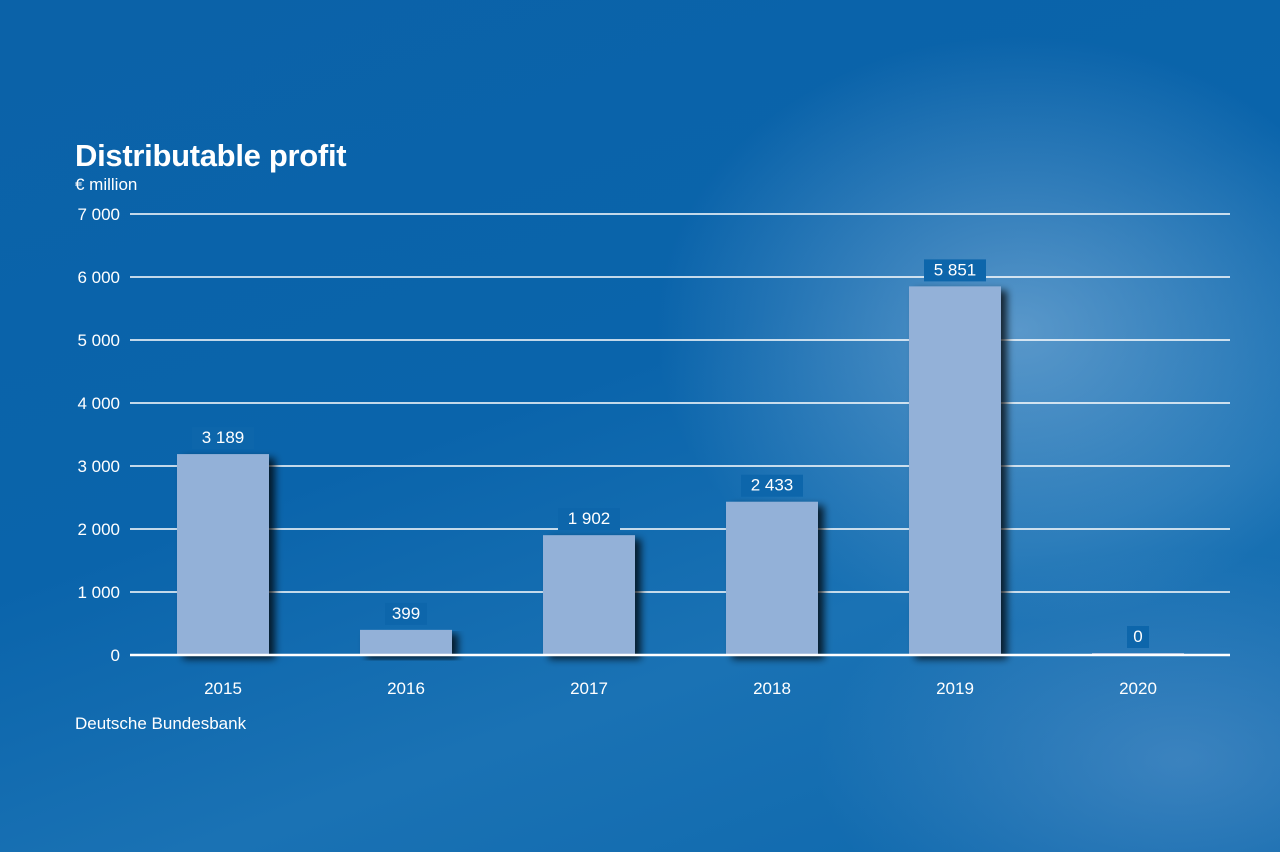 The height and width of the screenshot is (852, 1280). Describe the element at coordinates (98, 340) in the screenshot. I see `y-tick-label: 5 000` at that location.